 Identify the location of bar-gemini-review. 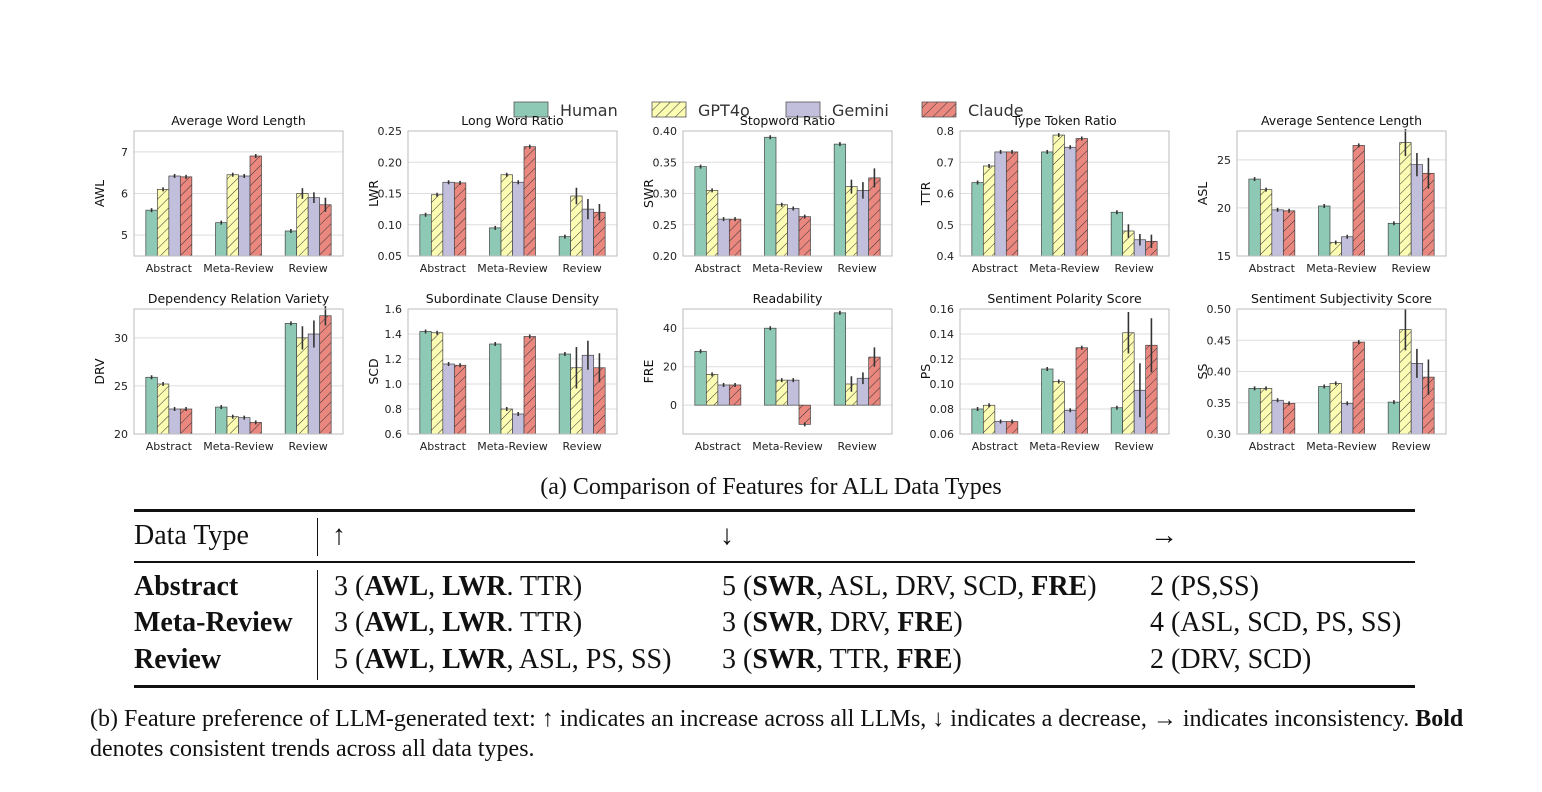
(1417, 205).